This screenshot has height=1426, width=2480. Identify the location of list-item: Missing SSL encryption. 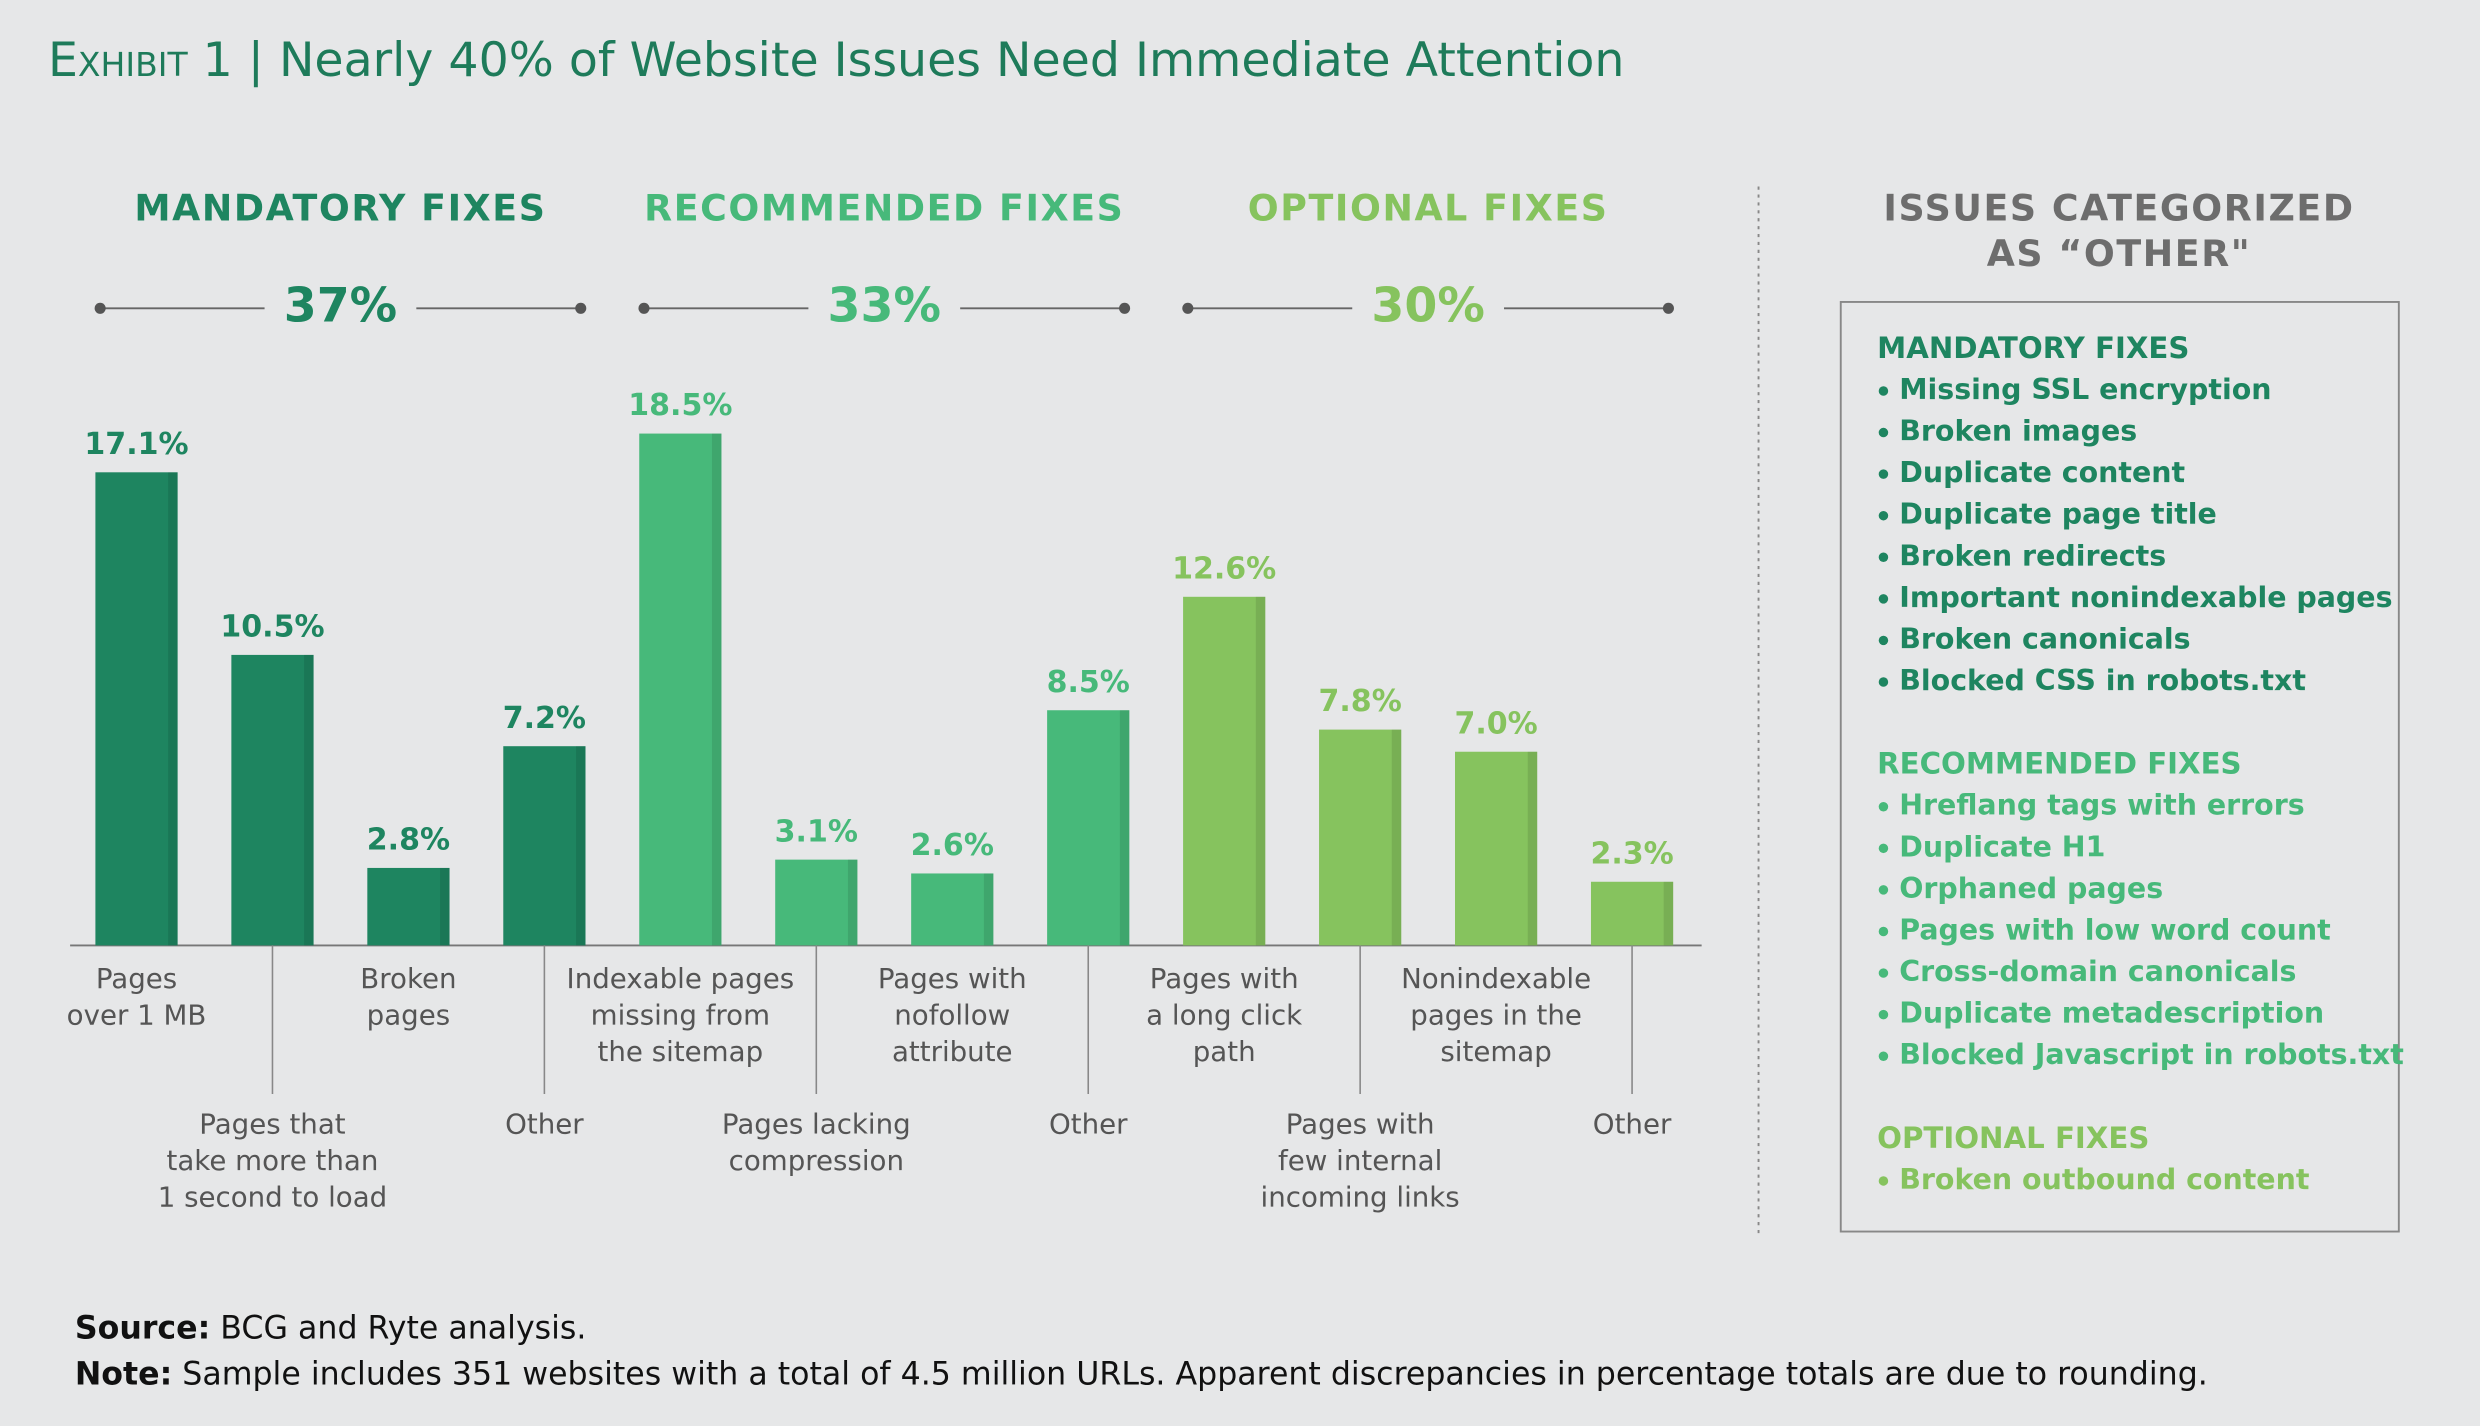
(2085, 389).